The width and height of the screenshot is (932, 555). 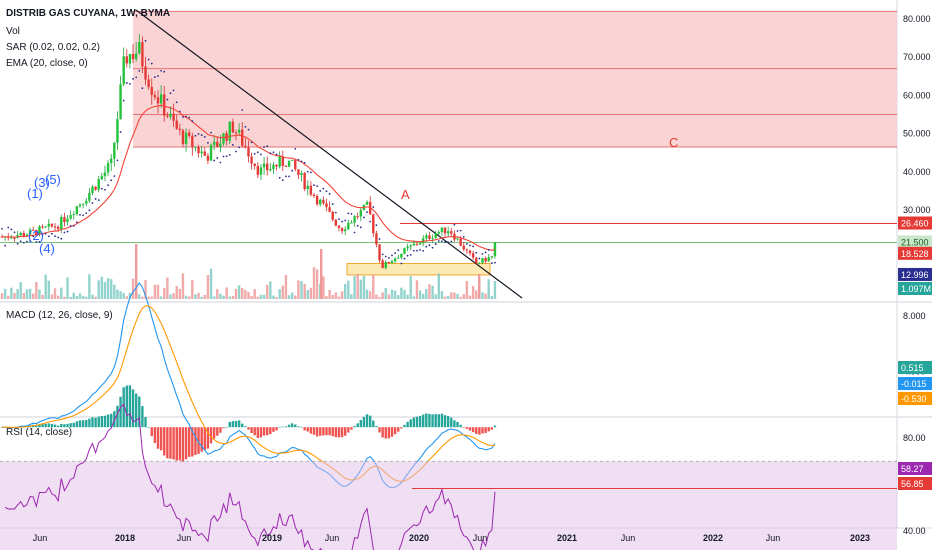 I want to click on macd-signal-badge: -0.015, so click(x=914, y=384).